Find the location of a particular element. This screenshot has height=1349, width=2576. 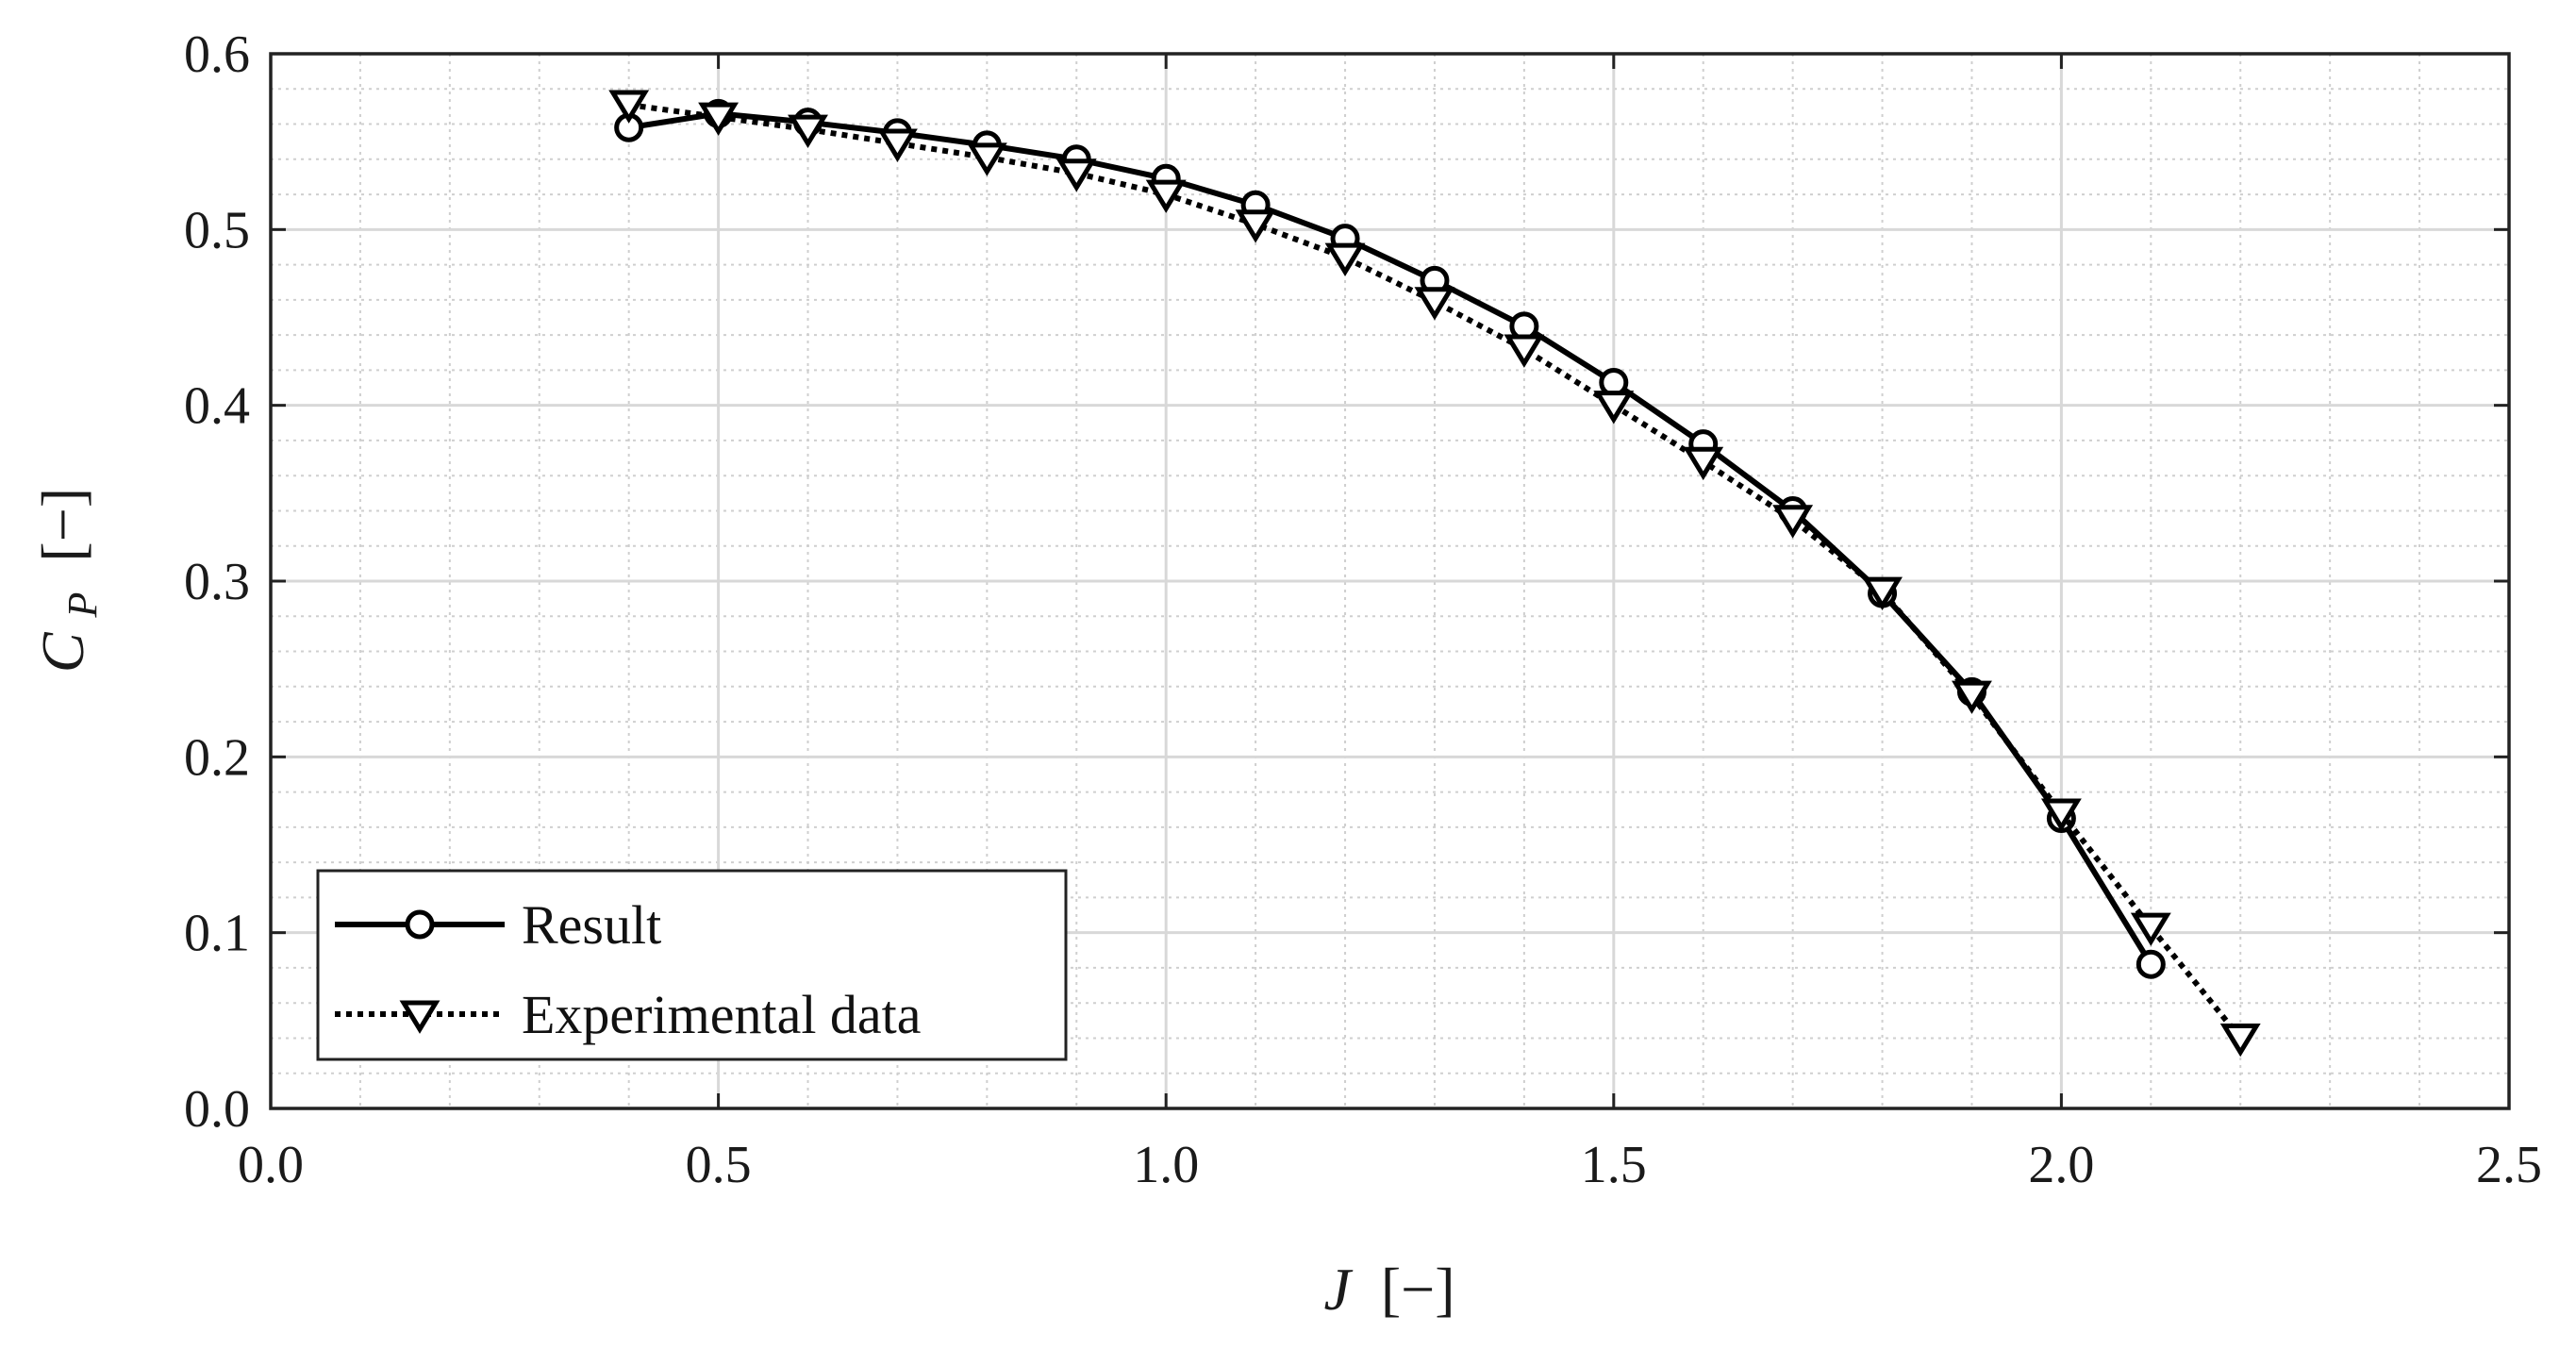

legend-experimental-label: Experimental data is located at coordinates (722, 1014).